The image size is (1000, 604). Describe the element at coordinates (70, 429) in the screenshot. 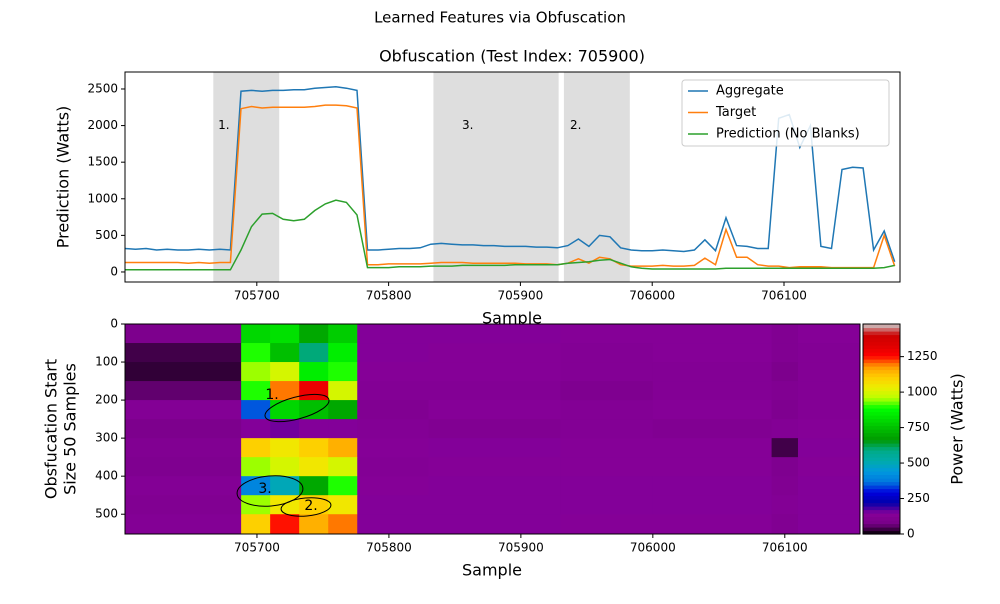

I see `y-axis-label: Size 50 Samples` at that location.